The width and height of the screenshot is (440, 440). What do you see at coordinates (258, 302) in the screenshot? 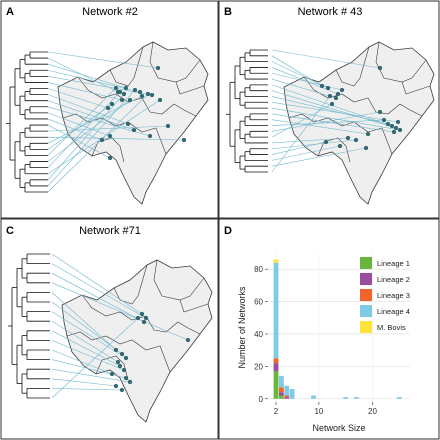
I see `y-tick-label: 60` at bounding box center [258, 302].